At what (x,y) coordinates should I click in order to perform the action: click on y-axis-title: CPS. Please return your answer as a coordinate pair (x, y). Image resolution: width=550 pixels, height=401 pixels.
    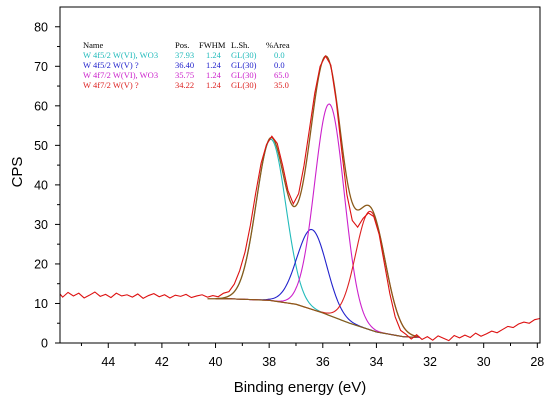
    Looking at the image, I should click on (17, 172).